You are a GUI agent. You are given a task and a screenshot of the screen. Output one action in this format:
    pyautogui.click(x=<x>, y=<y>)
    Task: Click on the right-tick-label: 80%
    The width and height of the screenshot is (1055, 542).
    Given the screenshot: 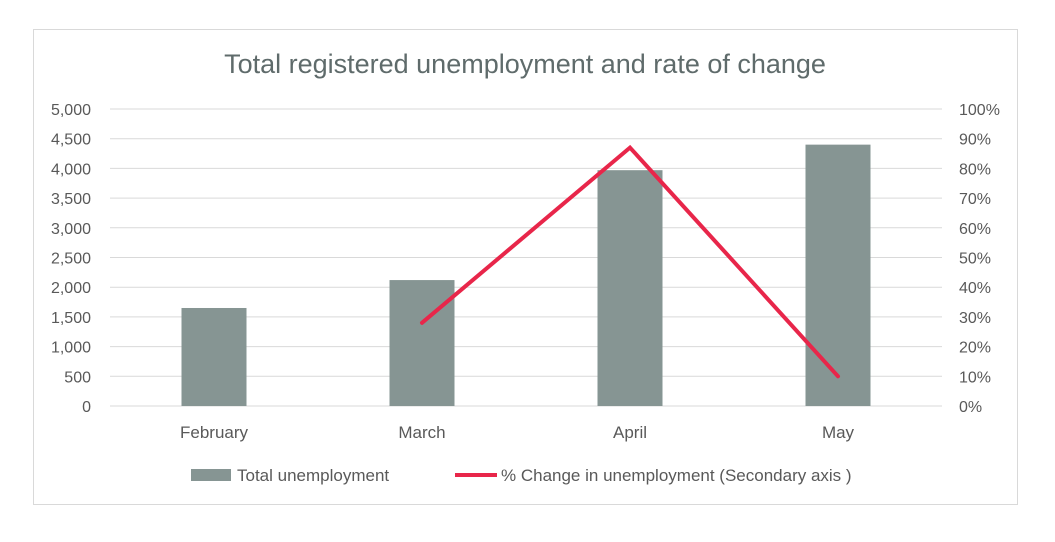 What is the action you would take?
    pyautogui.click(x=975, y=169)
    